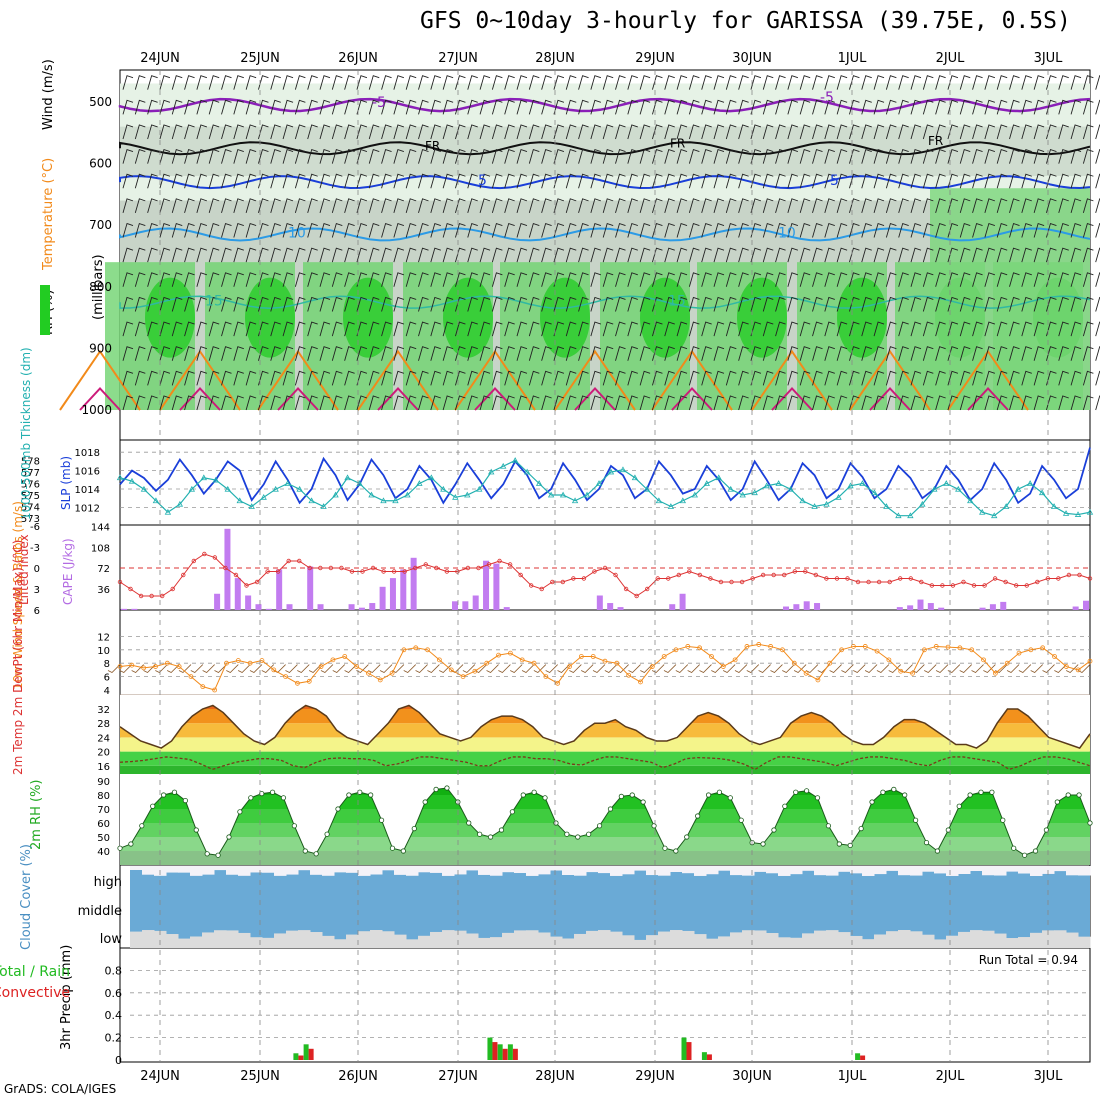 The height and width of the screenshot is (1100, 1100). What do you see at coordinates (26, 433) in the screenshot?
I see `thickness-label: 1000-500mb Thickness (dm)` at bounding box center [26, 433].